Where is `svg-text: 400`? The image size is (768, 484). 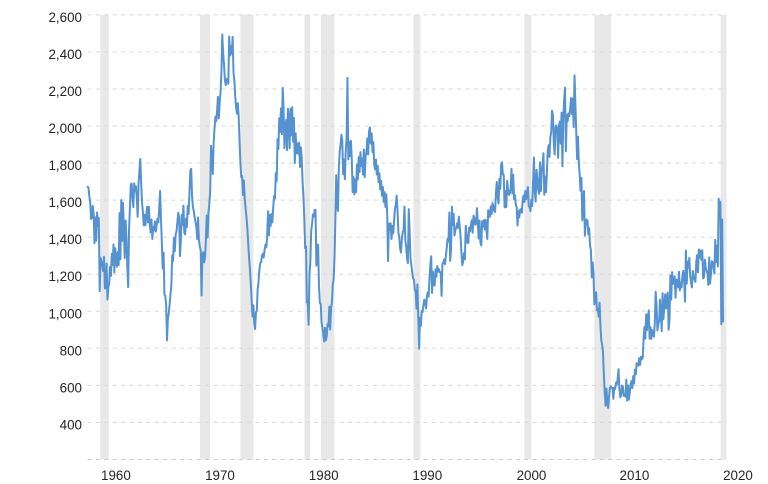 svg-text: 400 is located at coordinates (71, 424).